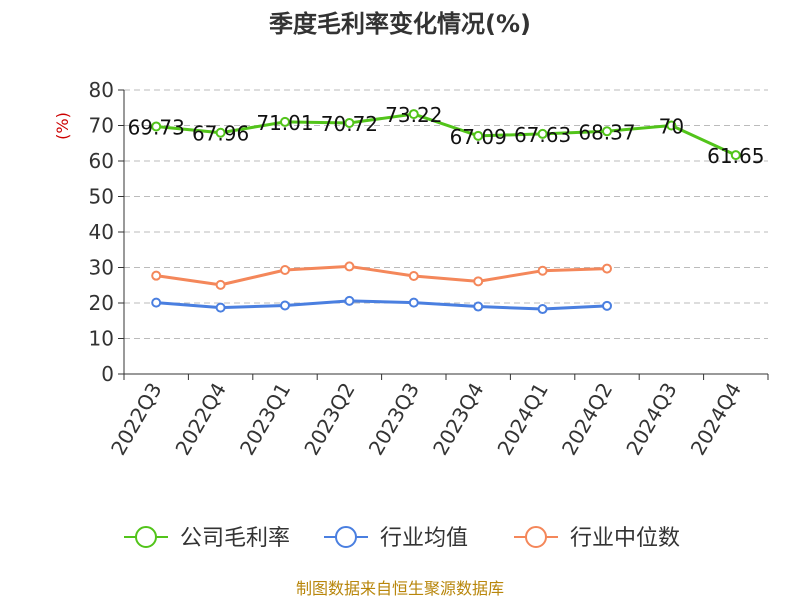 The height and width of the screenshot is (600, 800). Describe the element at coordinates (101, 90) in the screenshot. I see `y-tick-label: 80` at that location.